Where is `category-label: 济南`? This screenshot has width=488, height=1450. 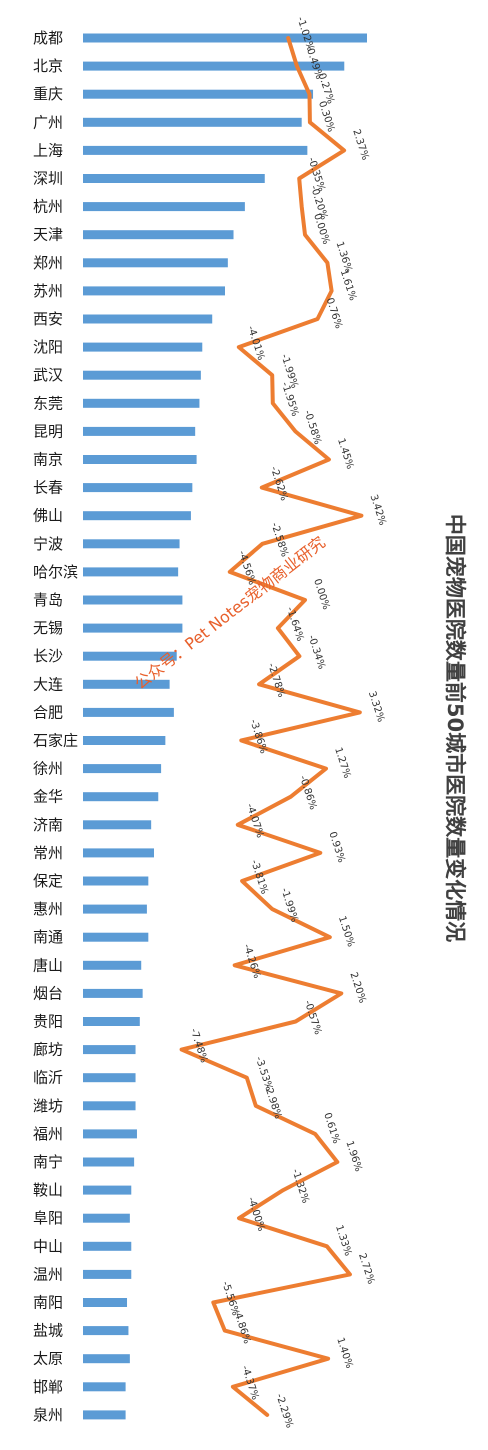 category-label: 济南 is located at coordinates (48, 825).